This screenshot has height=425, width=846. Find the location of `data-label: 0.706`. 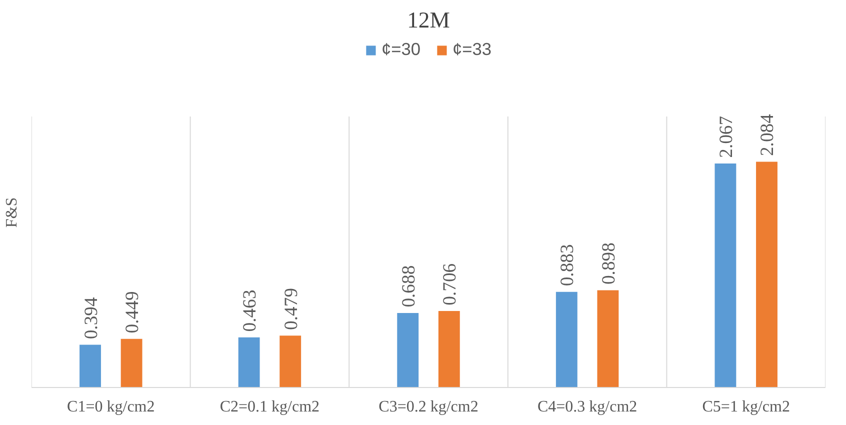

data-label: 0.706 is located at coordinates (450, 284).